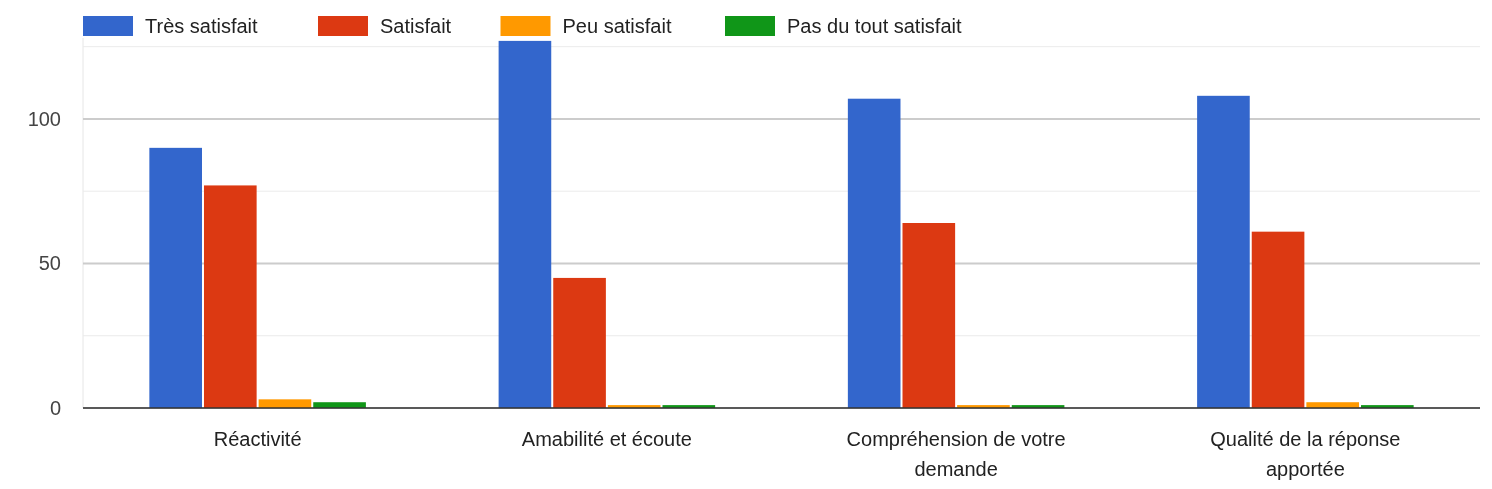 The width and height of the screenshot is (1492, 489). What do you see at coordinates (49, 263) in the screenshot?
I see `y-tick-label: 50` at bounding box center [49, 263].